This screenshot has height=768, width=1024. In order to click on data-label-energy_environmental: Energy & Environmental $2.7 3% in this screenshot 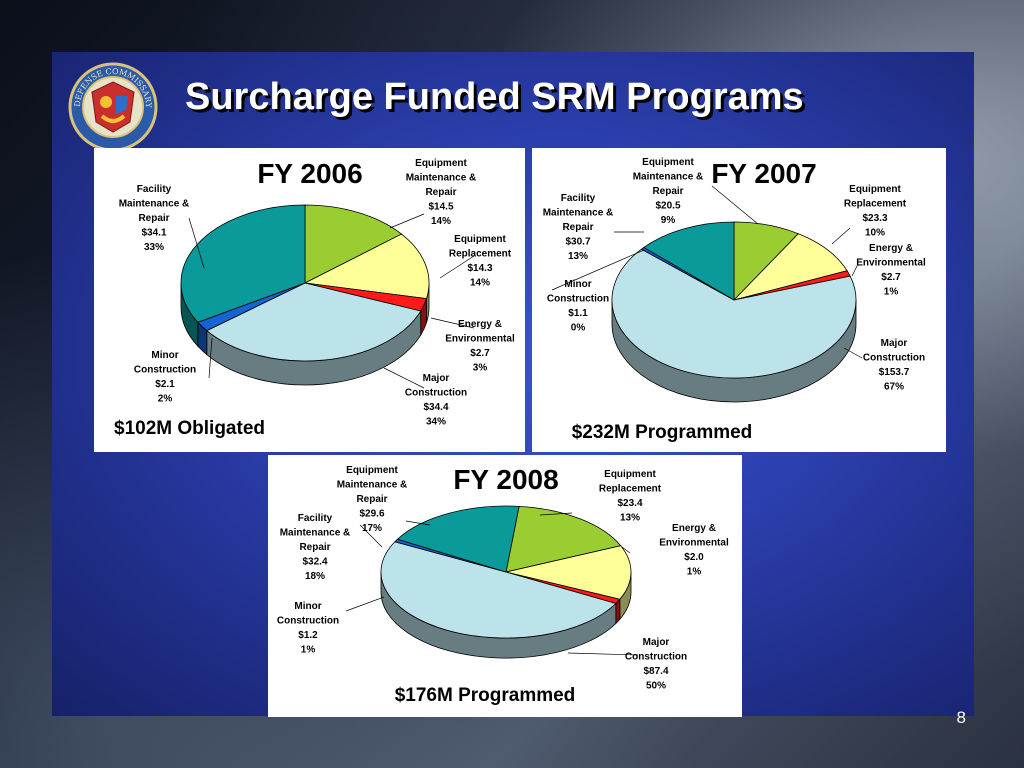, I will do `click(480, 346)`.